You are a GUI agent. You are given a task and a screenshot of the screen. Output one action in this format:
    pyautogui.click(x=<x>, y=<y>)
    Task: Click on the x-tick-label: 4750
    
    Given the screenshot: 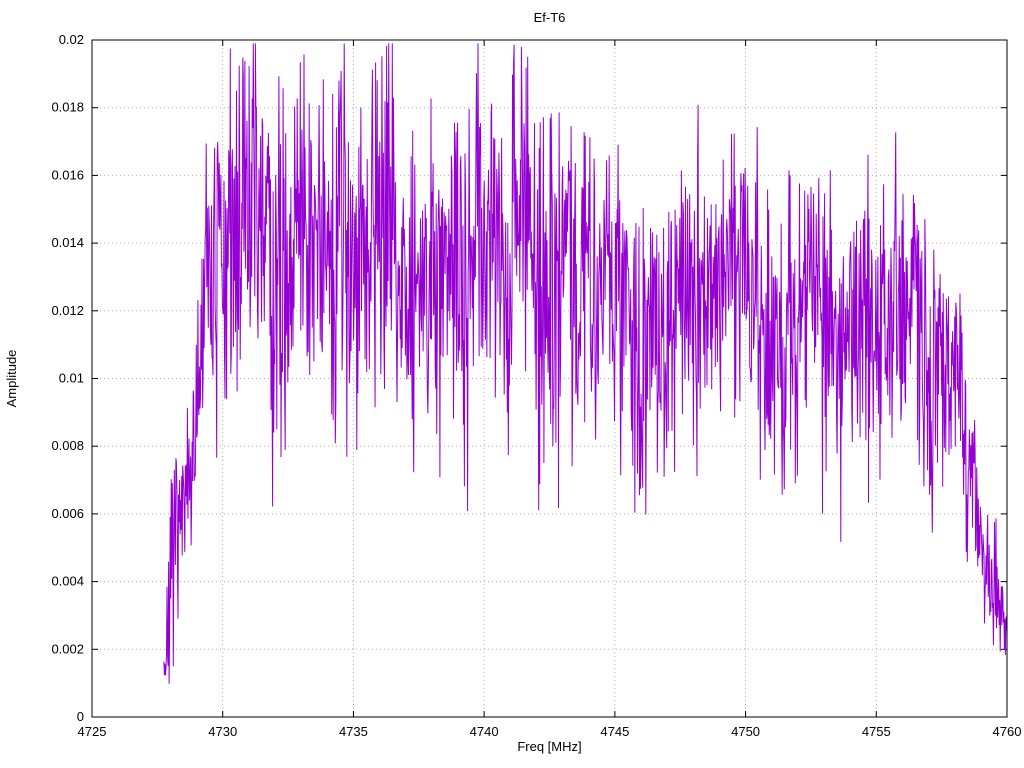 What is the action you would take?
    pyautogui.click(x=745, y=731)
    